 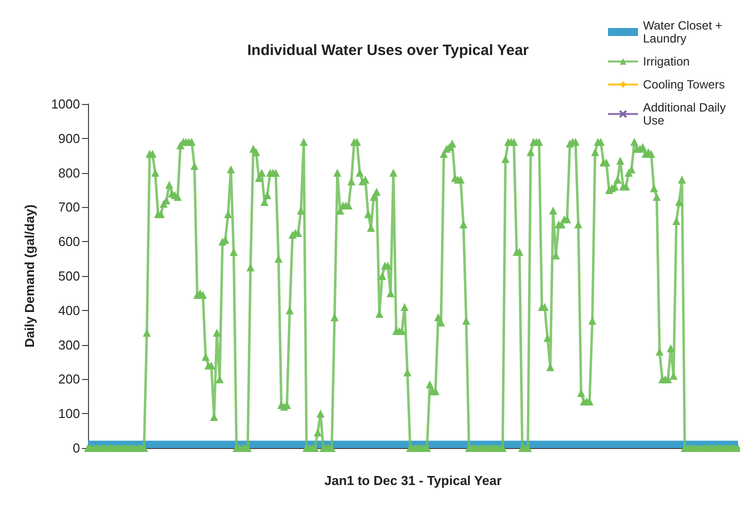 I want to click on y-tick-label: 900, so click(x=69, y=138).